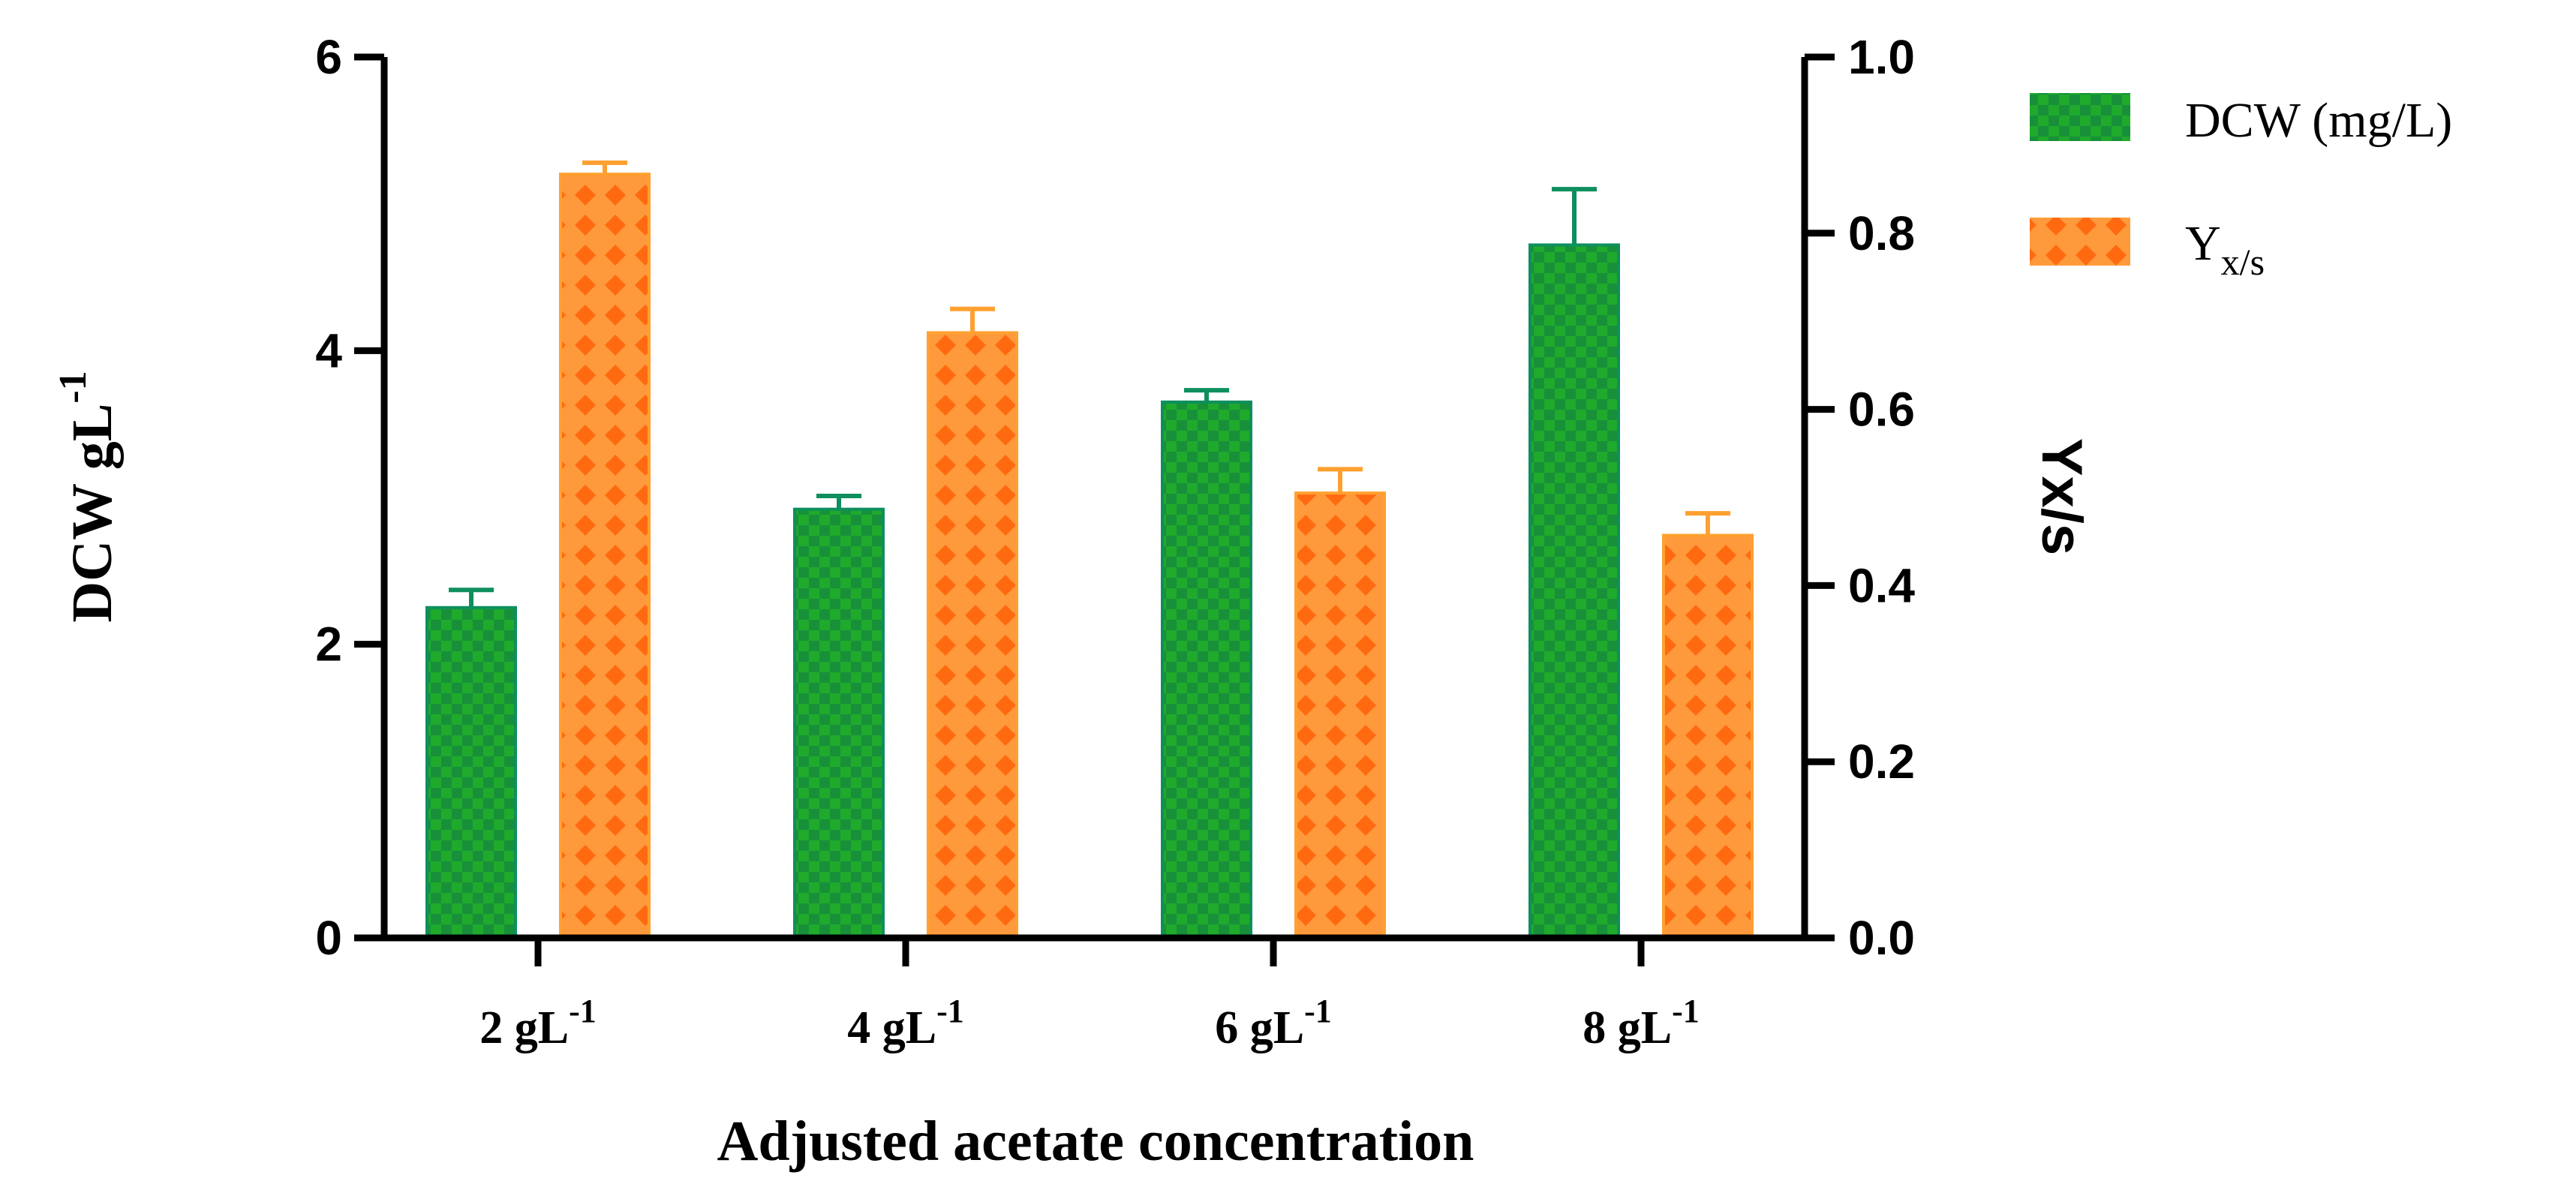 Image resolution: width=2576 pixels, height=1193 pixels. What do you see at coordinates (1881, 938) in the screenshot?
I see `y2-tick-label-0.0: 0.0` at bounding box center [1881, 938].